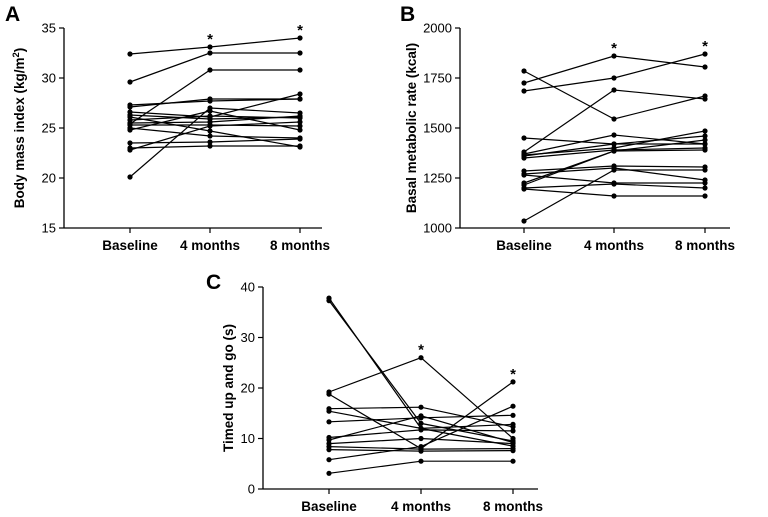 This screenshot has width=768, height=517. I want to click on y-axis-title-a: Body mass index (kg/m2), so click(19, 128).